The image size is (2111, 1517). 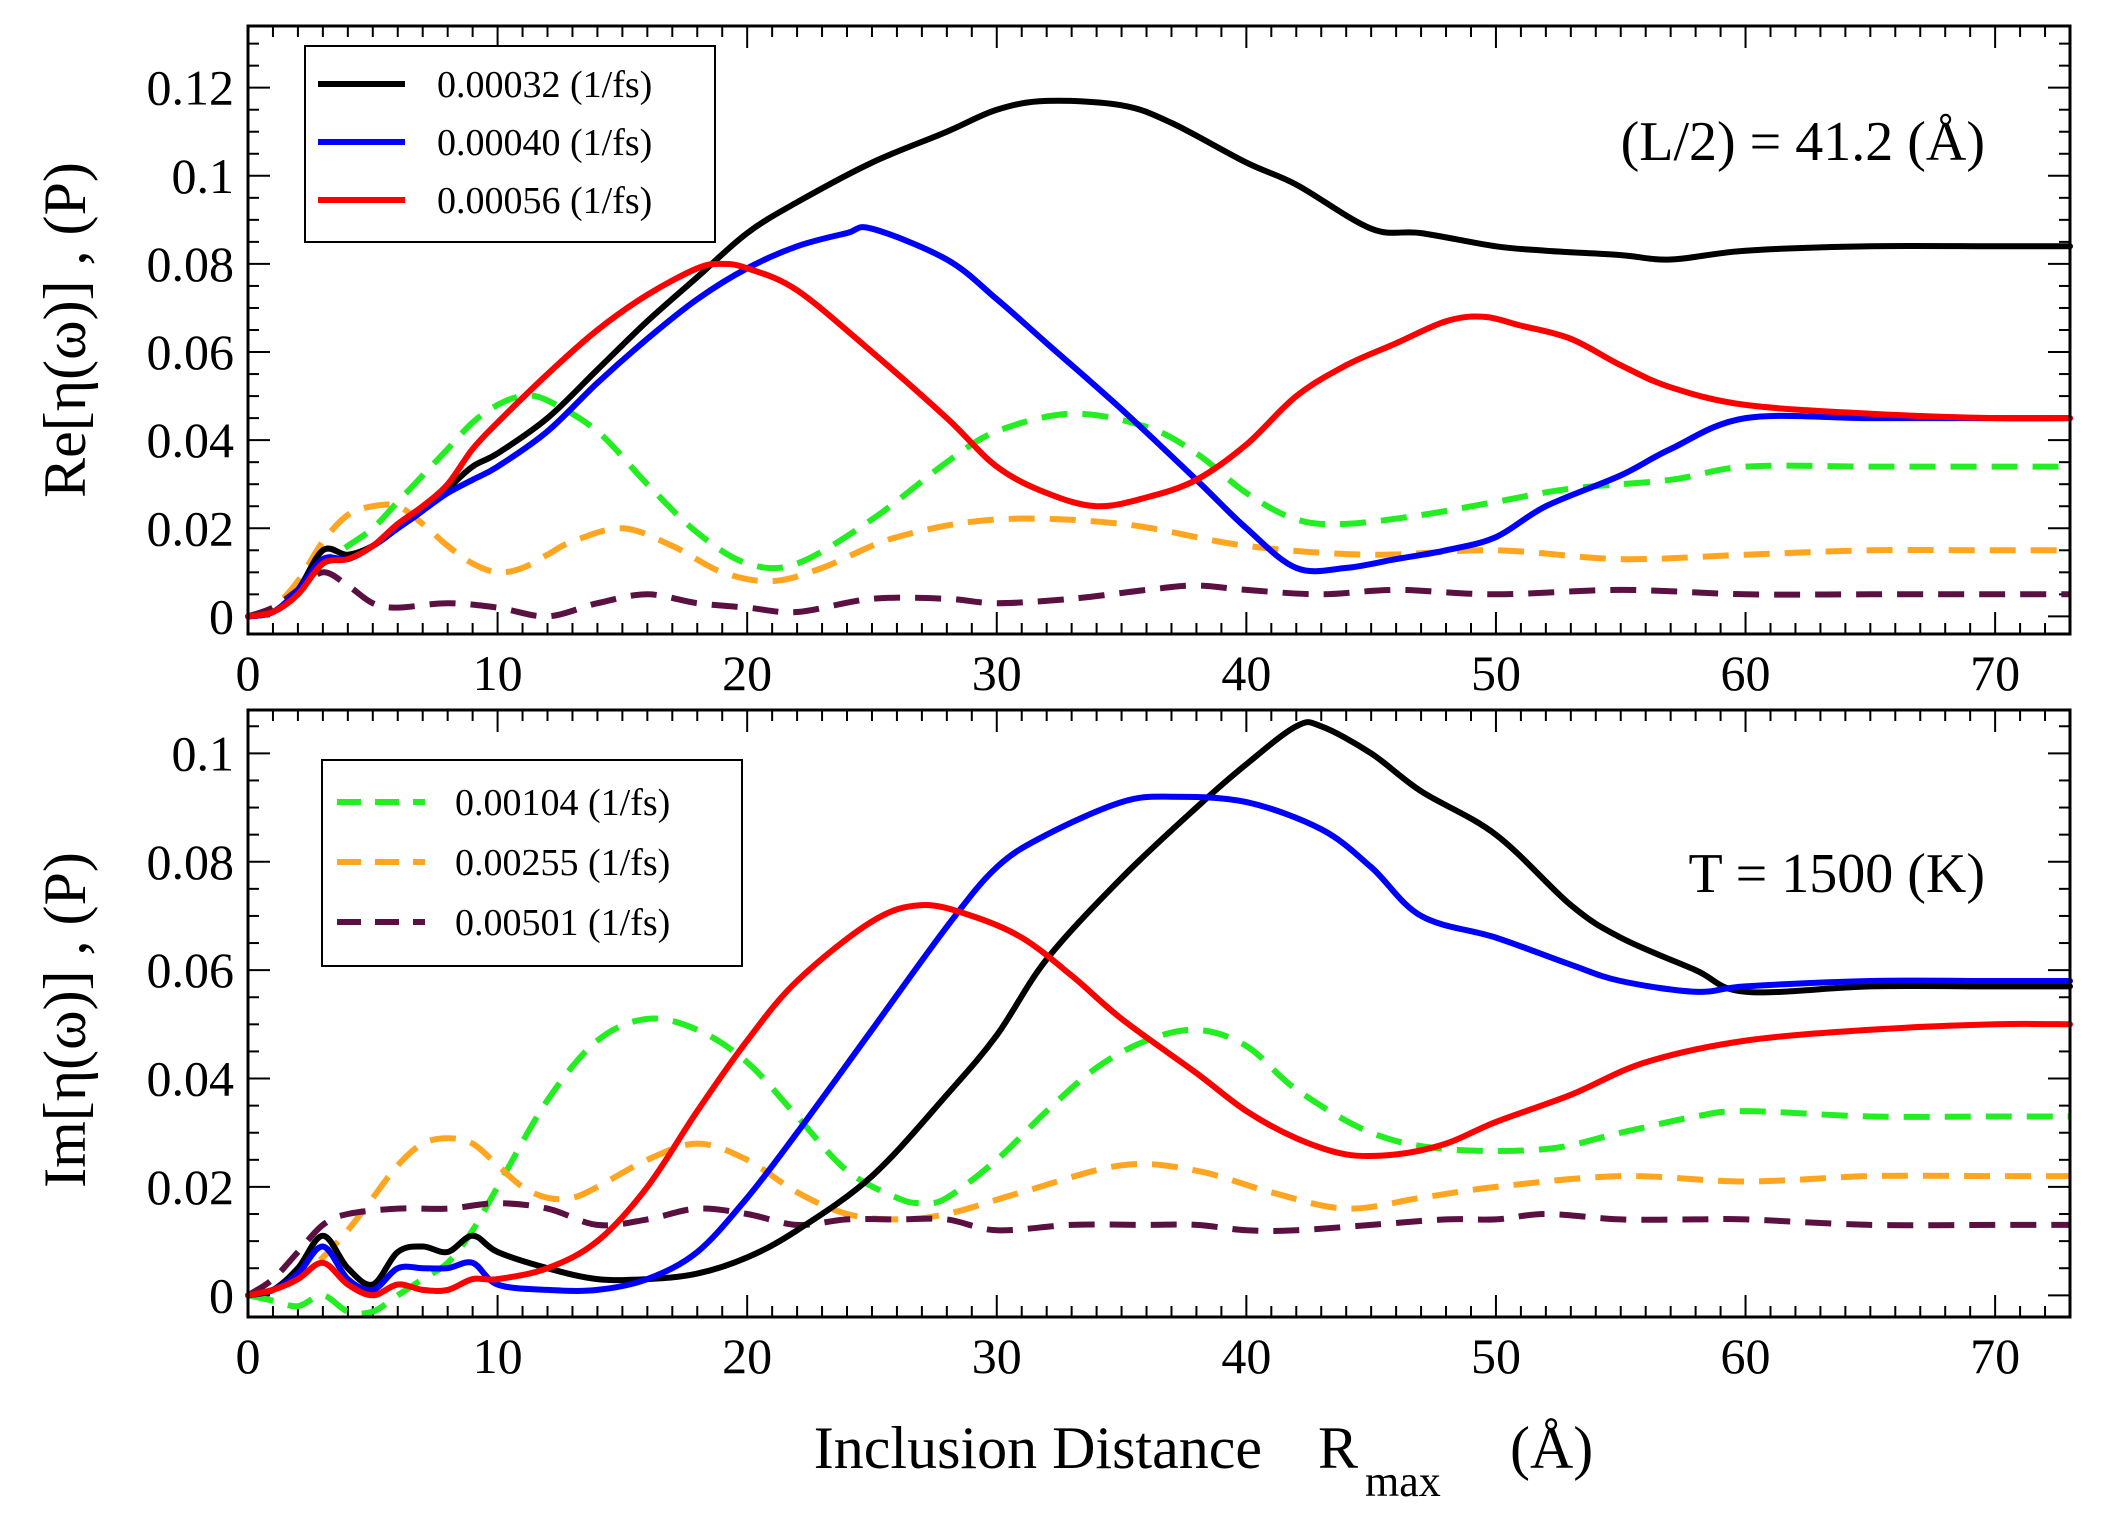 I want to click on x-axis-subscript: max, so click(x=1403, y=1481).